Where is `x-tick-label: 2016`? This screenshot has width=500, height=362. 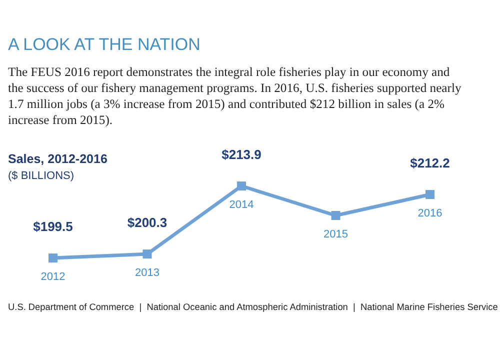
x-tick-label: 2016 is located at coordinates (430, 214).